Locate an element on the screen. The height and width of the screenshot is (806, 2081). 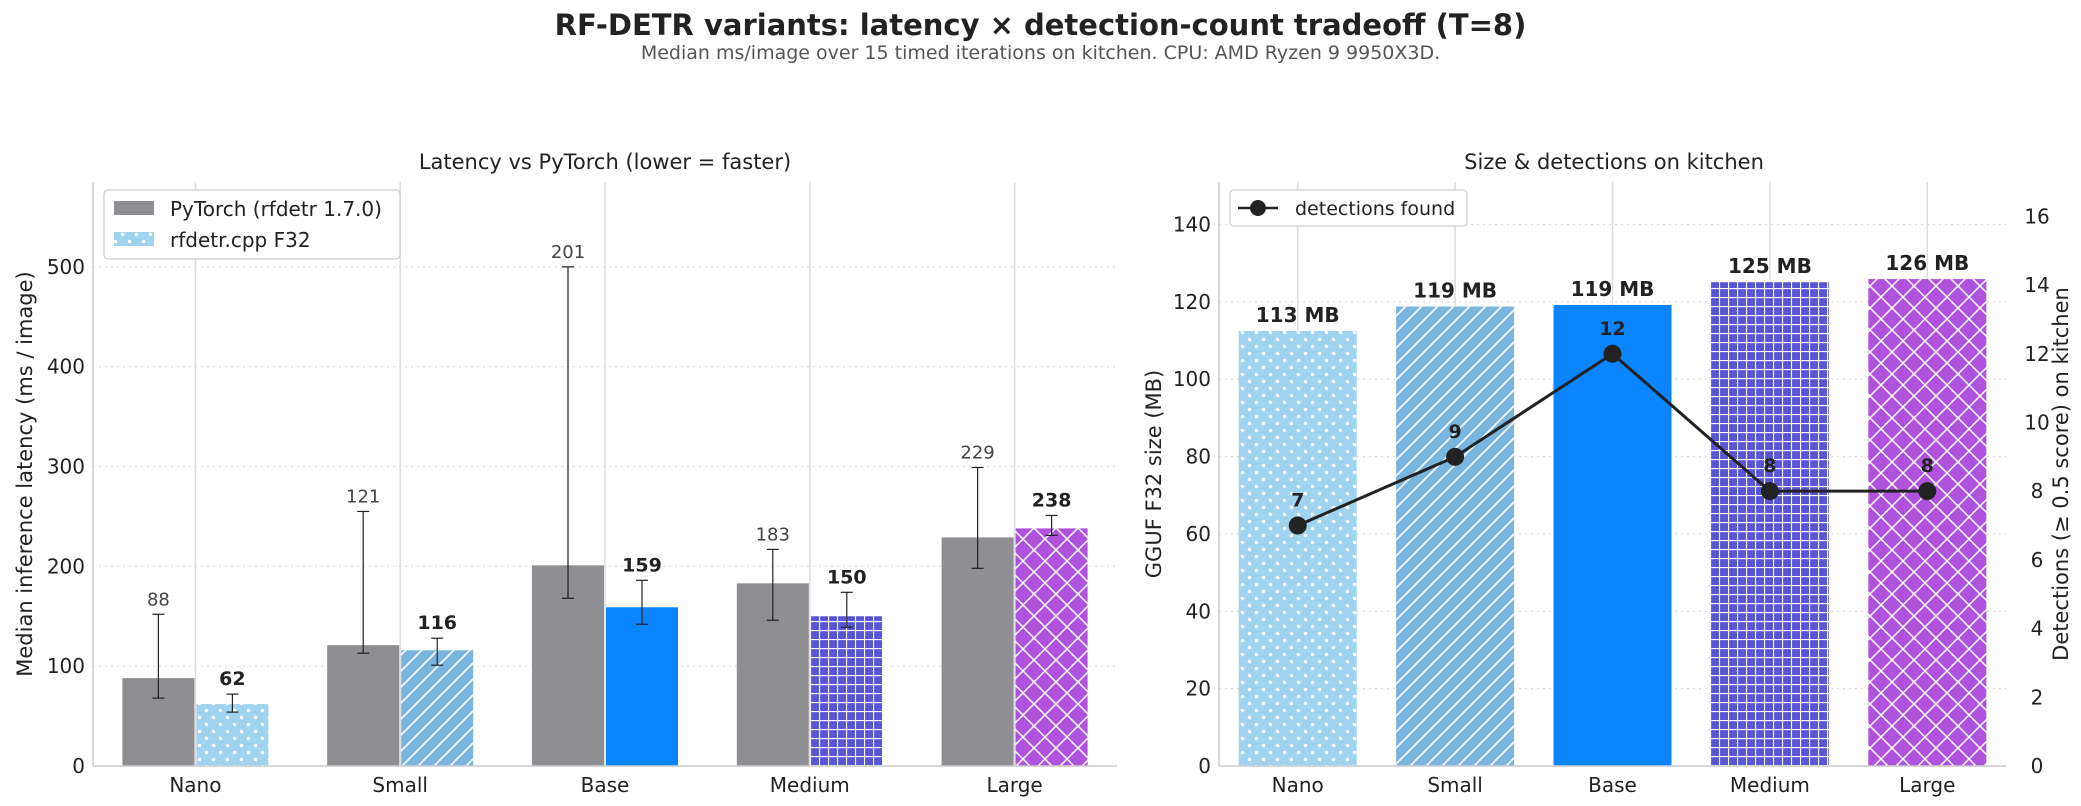
legend-swatch-rfdetr-cpp is located at coordinates (134, 239).